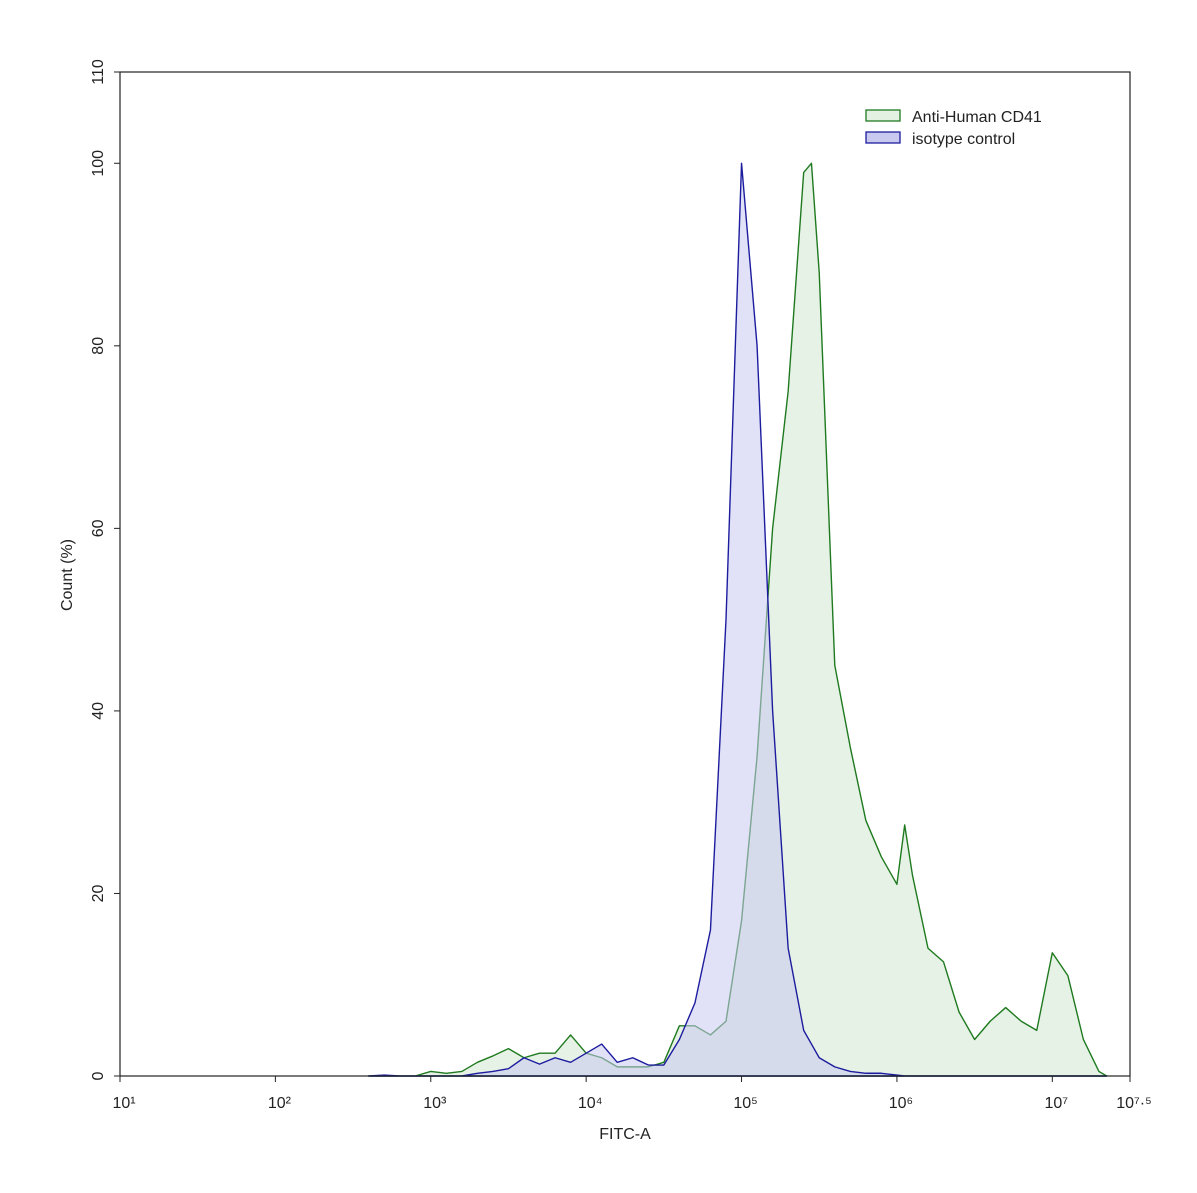  Describe the element at coordinates (1134, 1103) in the screenshot. I see `x-tick-label: 10⁷·⁵` at that location.